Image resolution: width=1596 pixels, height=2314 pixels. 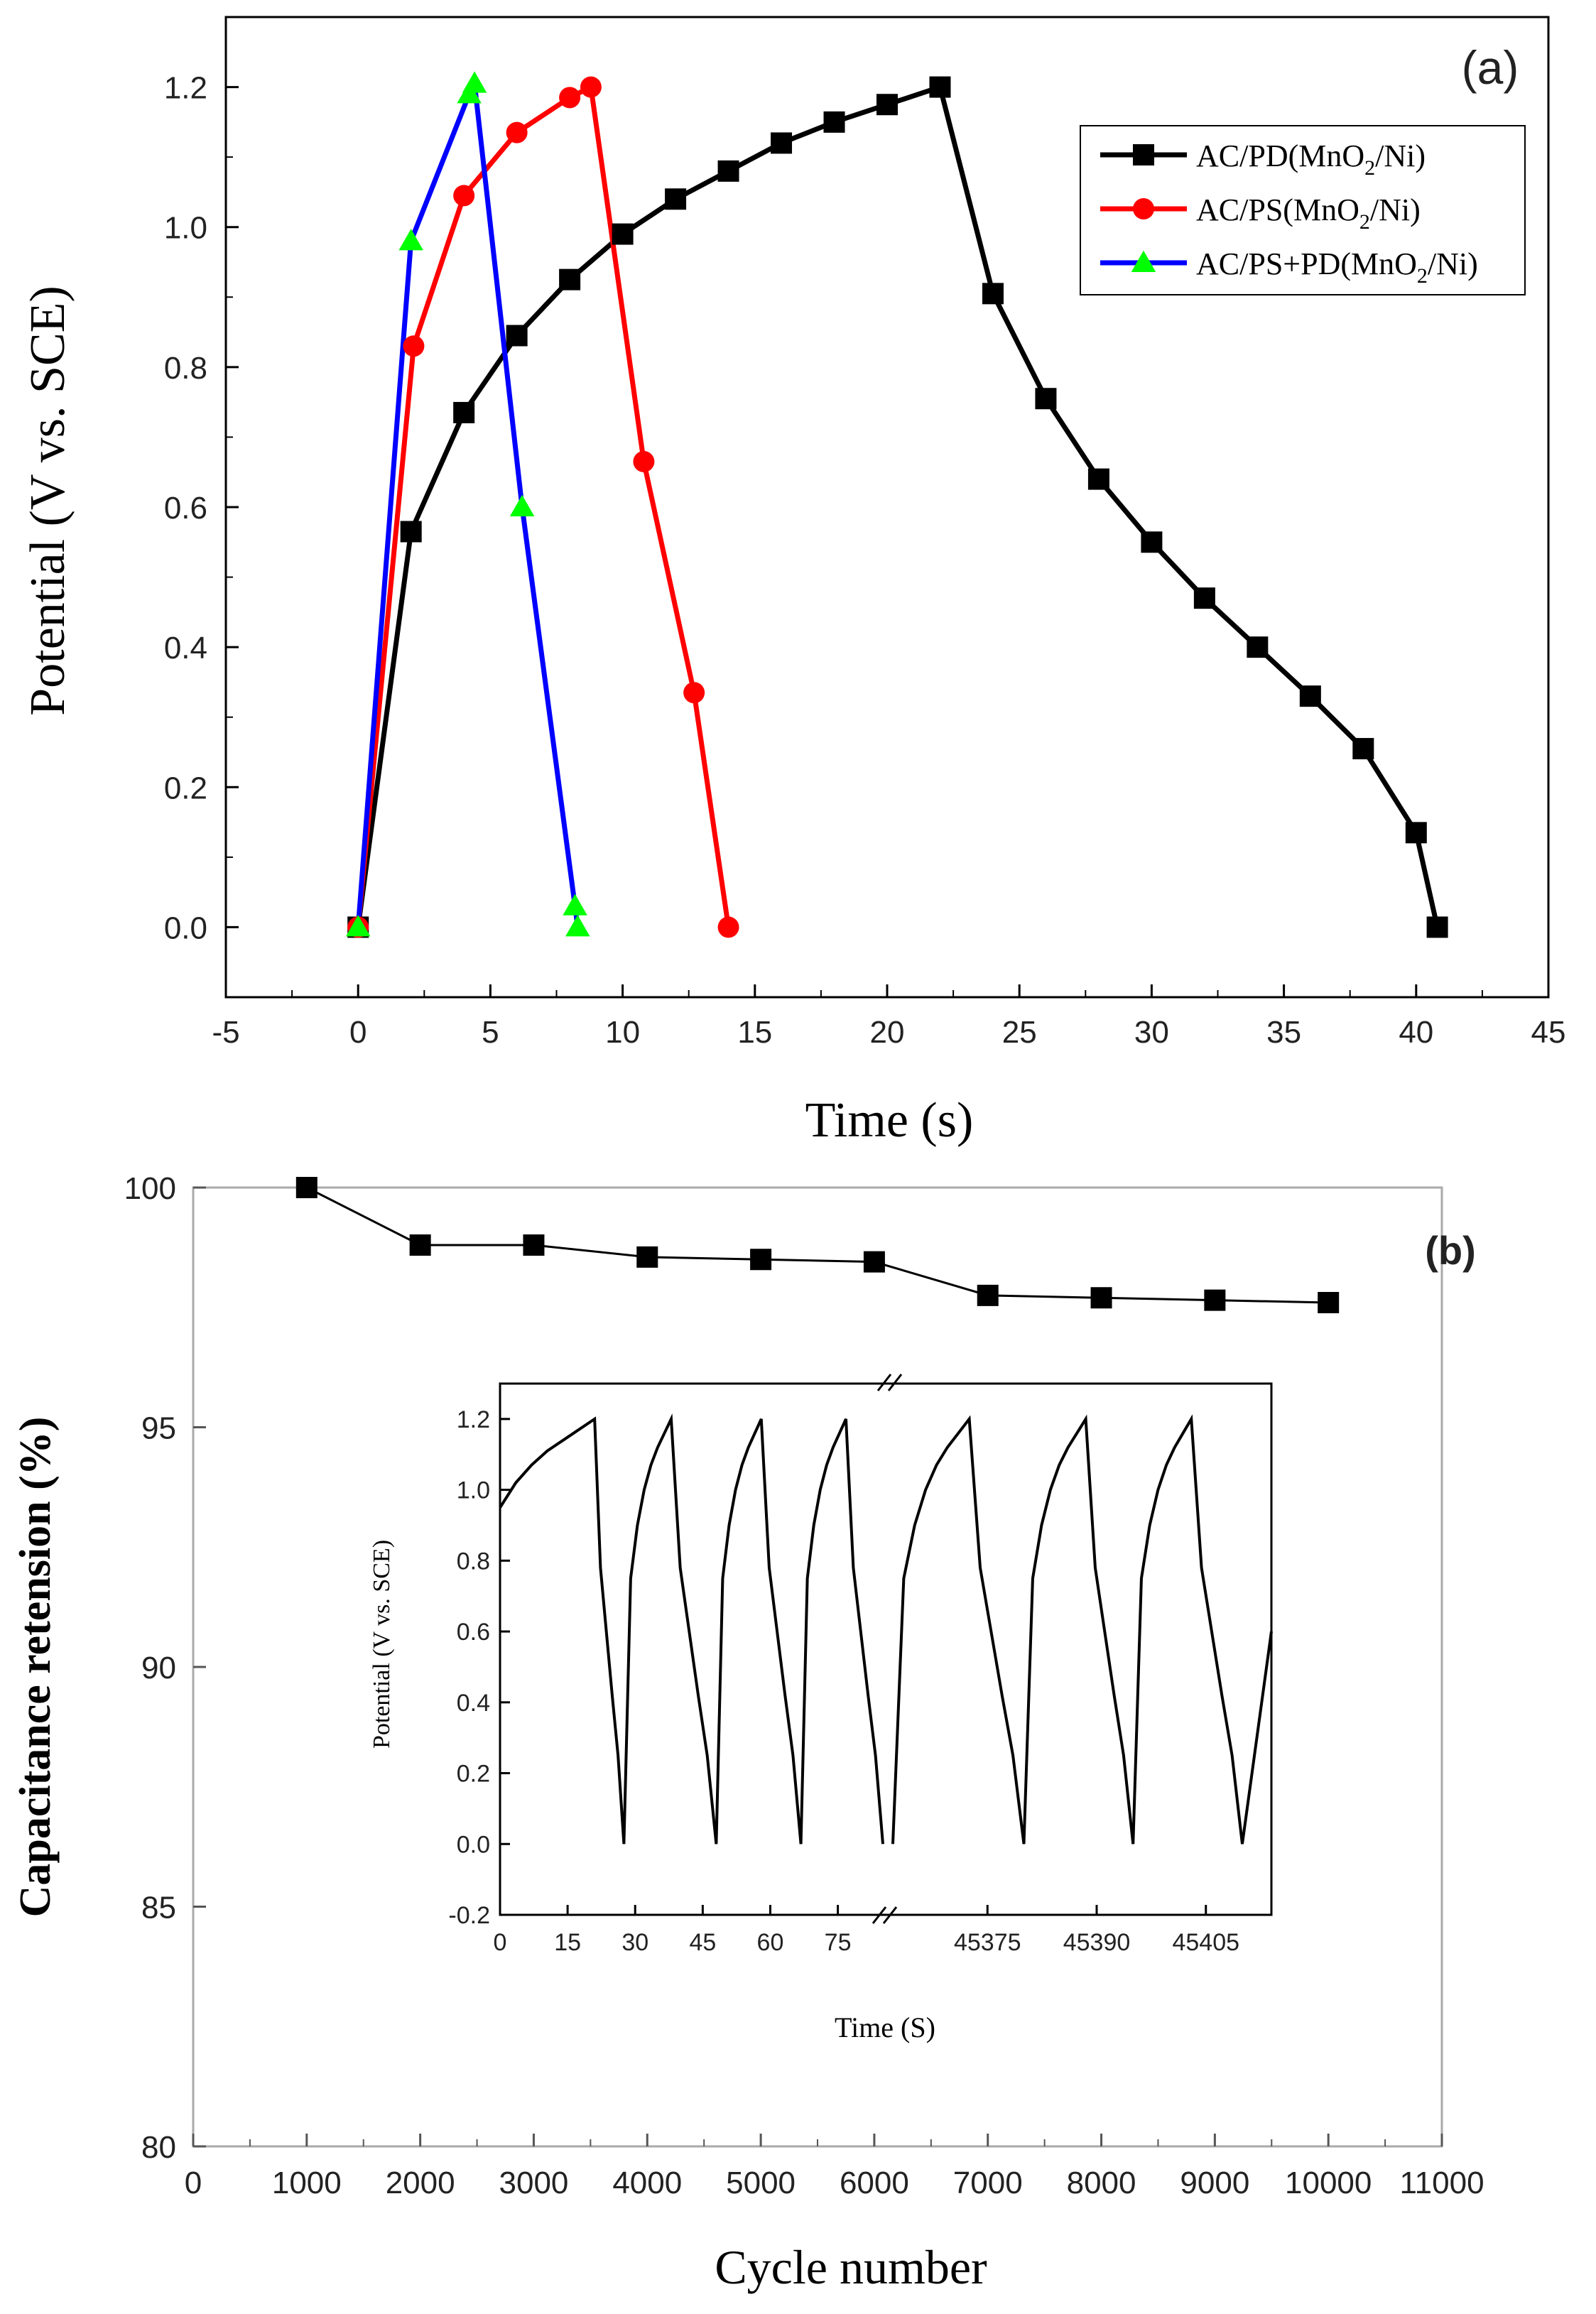 I want to click on panel-a-x-tick-label: 15, so click(x=755, y=1032).